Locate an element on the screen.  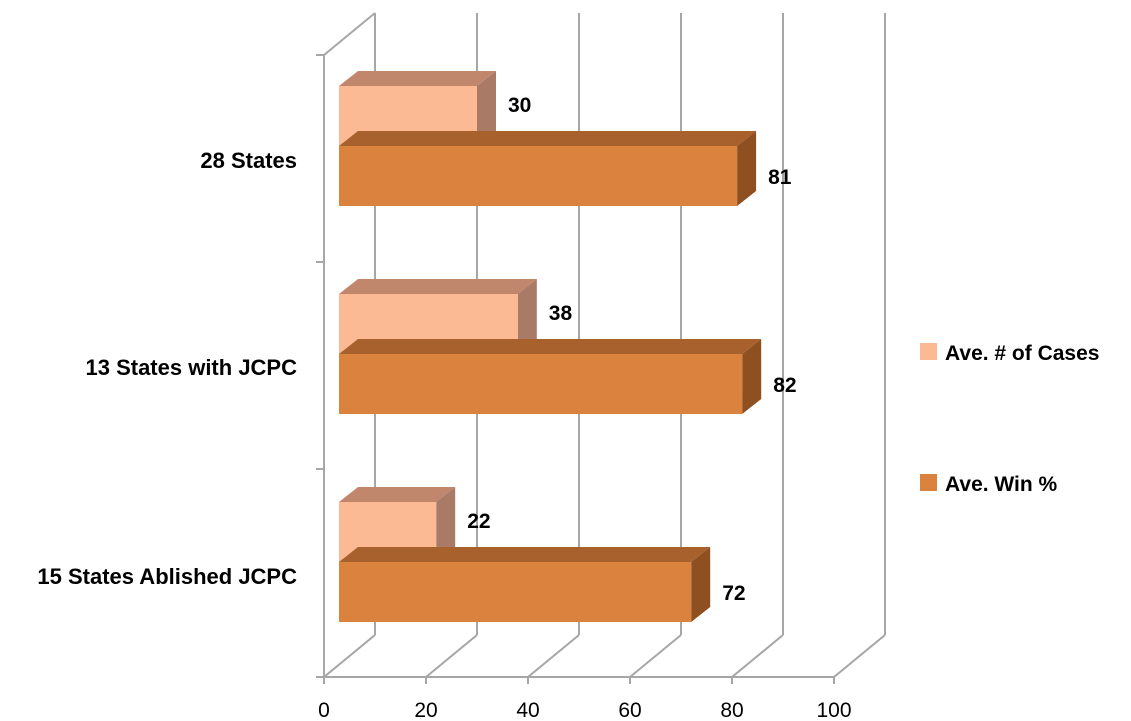
category-label-13-states-with-jcpc: 13 States with JCPC is located at coordinates (191, 367).